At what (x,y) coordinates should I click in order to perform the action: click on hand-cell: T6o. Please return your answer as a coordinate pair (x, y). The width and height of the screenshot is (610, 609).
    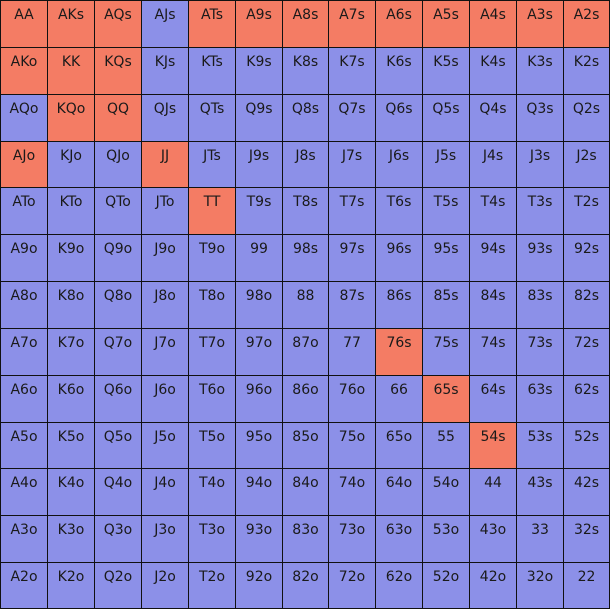
    Looking at the image, I should click on (212, 399).